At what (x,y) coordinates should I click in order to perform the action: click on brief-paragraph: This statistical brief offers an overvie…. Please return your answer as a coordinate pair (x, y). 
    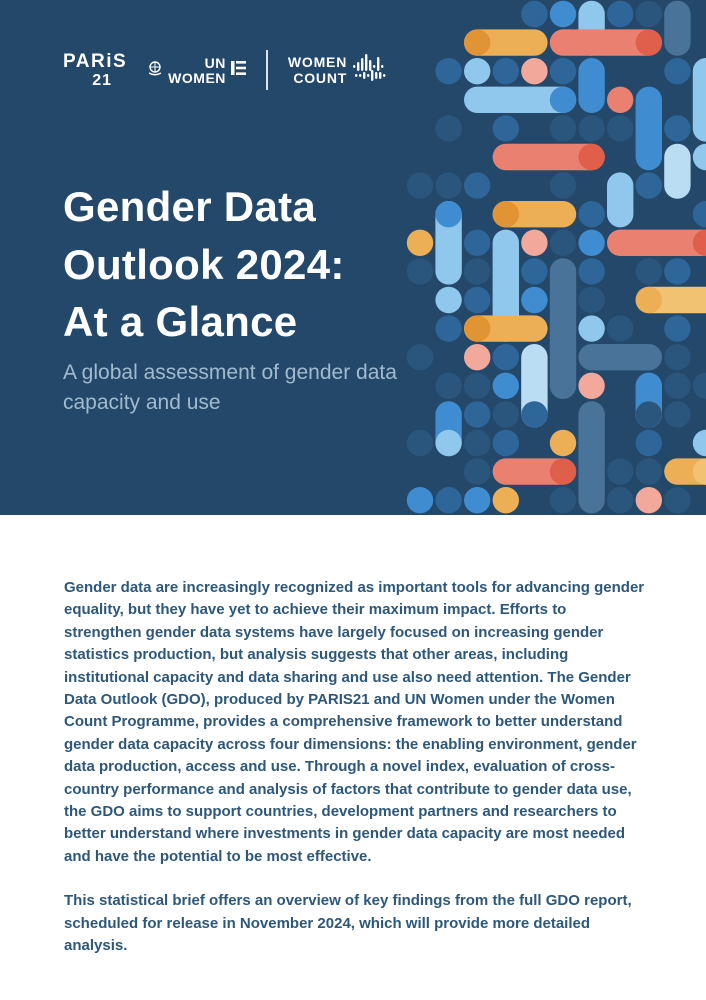
    Looking at the image, I should click on (348, 923).